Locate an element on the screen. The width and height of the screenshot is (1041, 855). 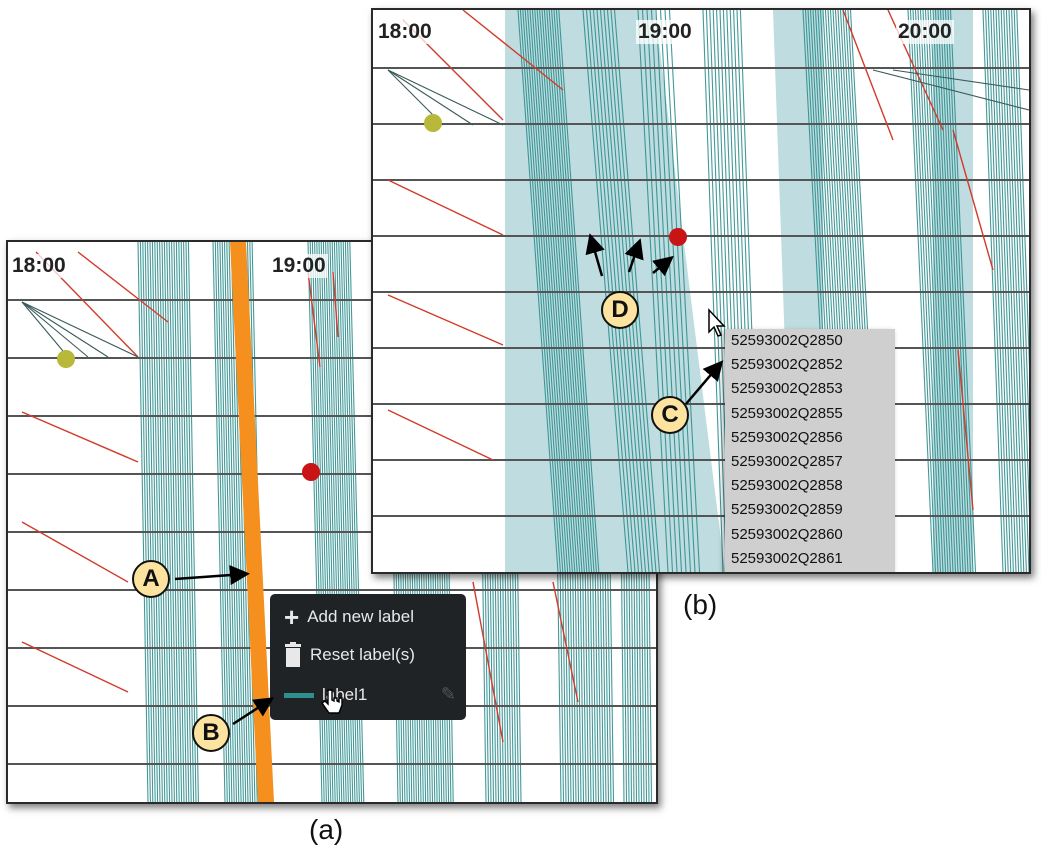
tooltip-id: 52593002Q2859 is located at coordinates (787, 510).